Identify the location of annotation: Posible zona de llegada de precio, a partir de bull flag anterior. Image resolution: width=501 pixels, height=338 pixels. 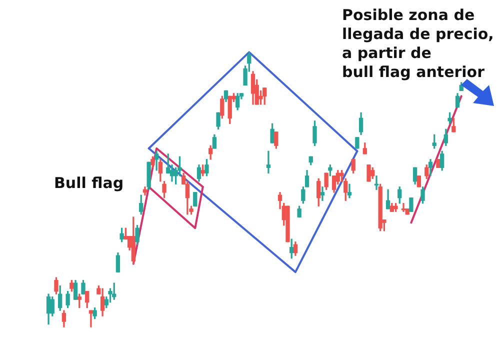
(418, 44).